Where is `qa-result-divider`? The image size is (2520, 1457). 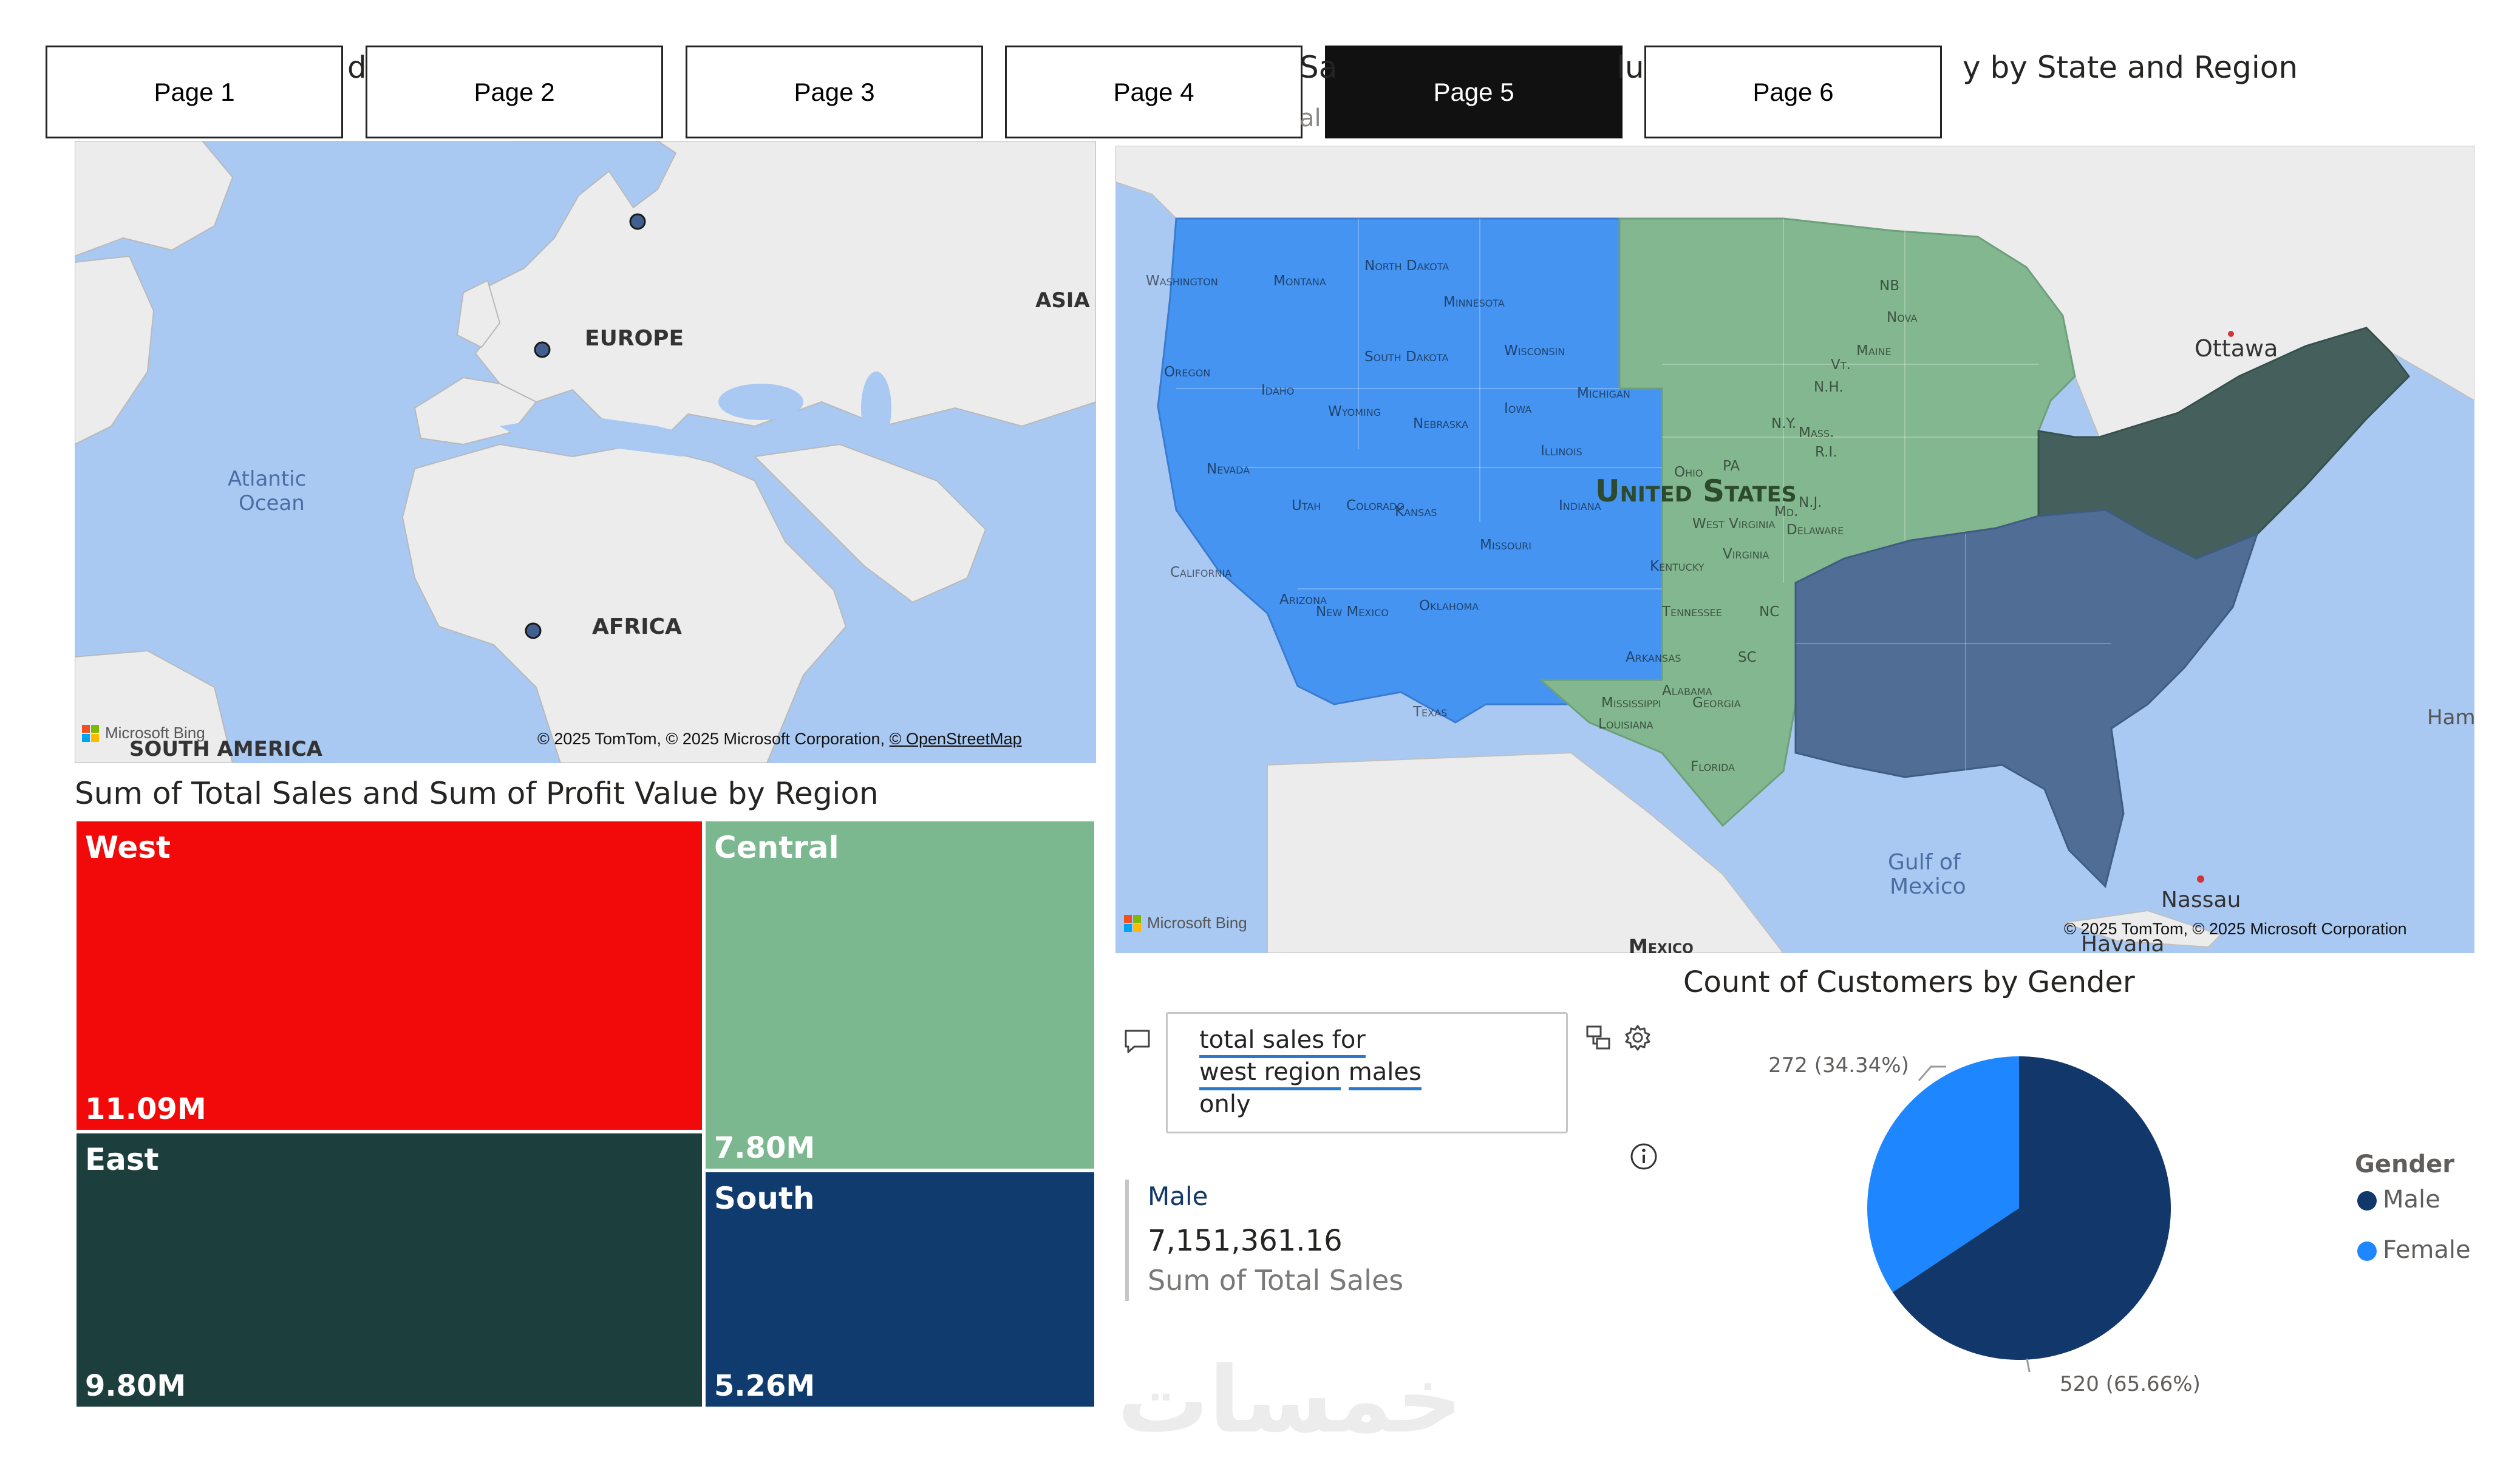 qa-result-divider is located at coordinates (1127, 1240).